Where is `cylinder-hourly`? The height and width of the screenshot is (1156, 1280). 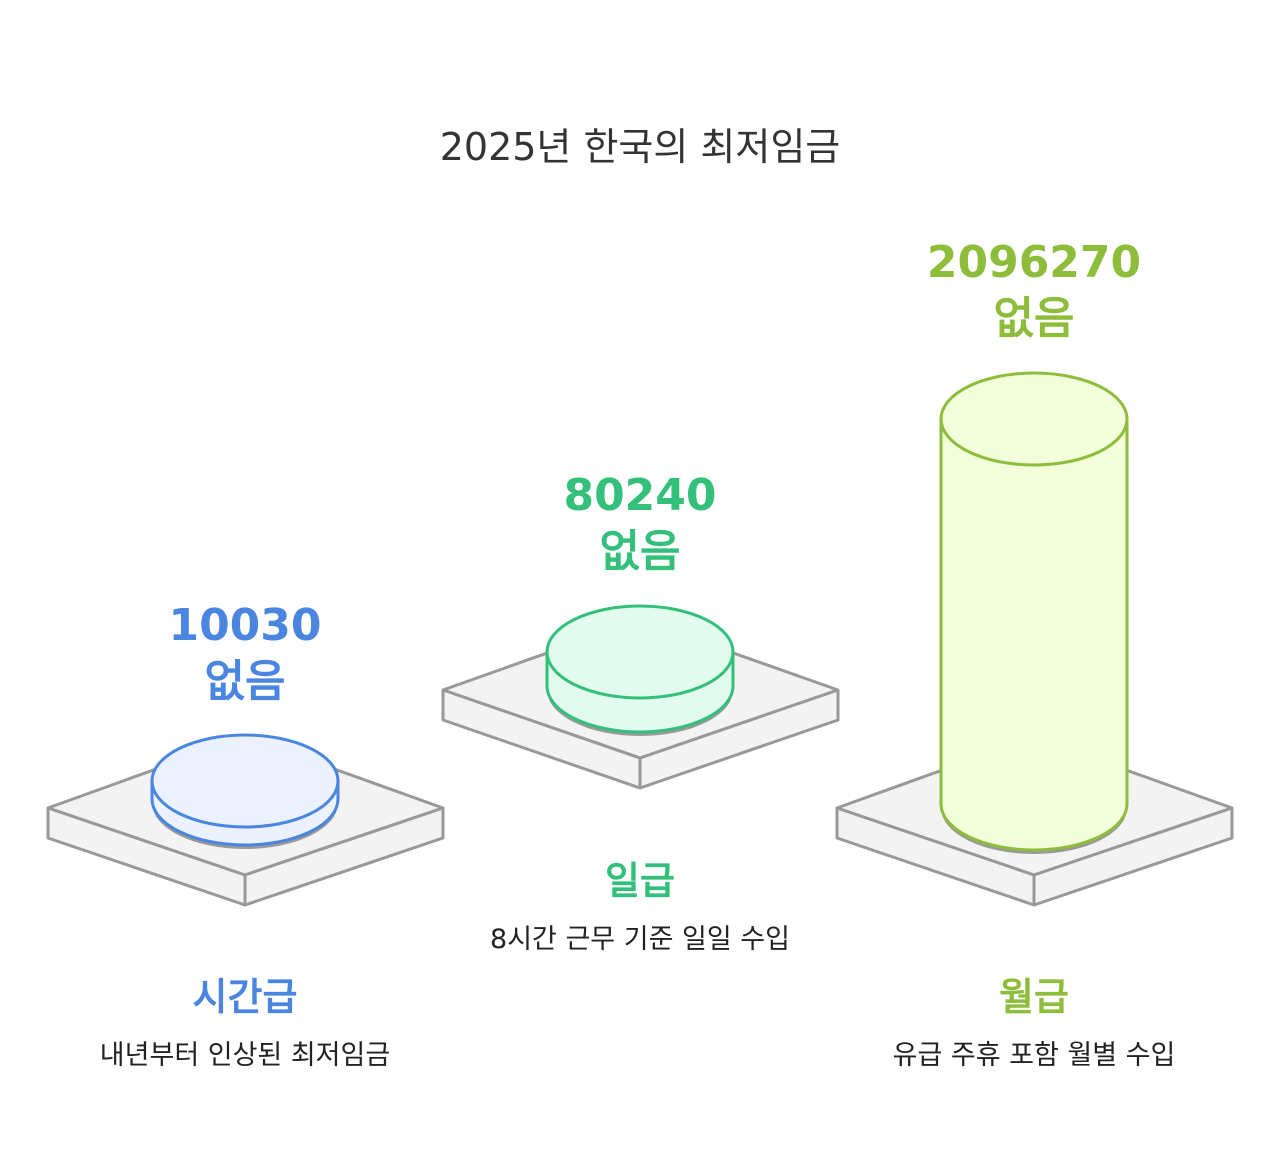 cylinder-hourly is located at coordinates (245, 791).